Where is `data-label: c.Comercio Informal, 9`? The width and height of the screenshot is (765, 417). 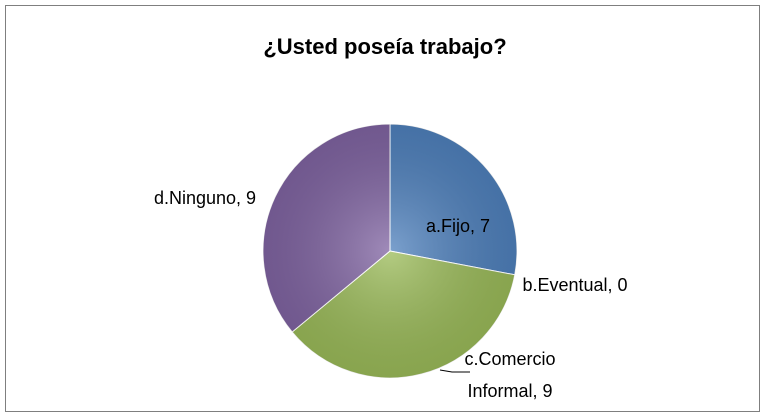
data-label: c.Comercio Informal, 9 is located at coordinates (510, 375).